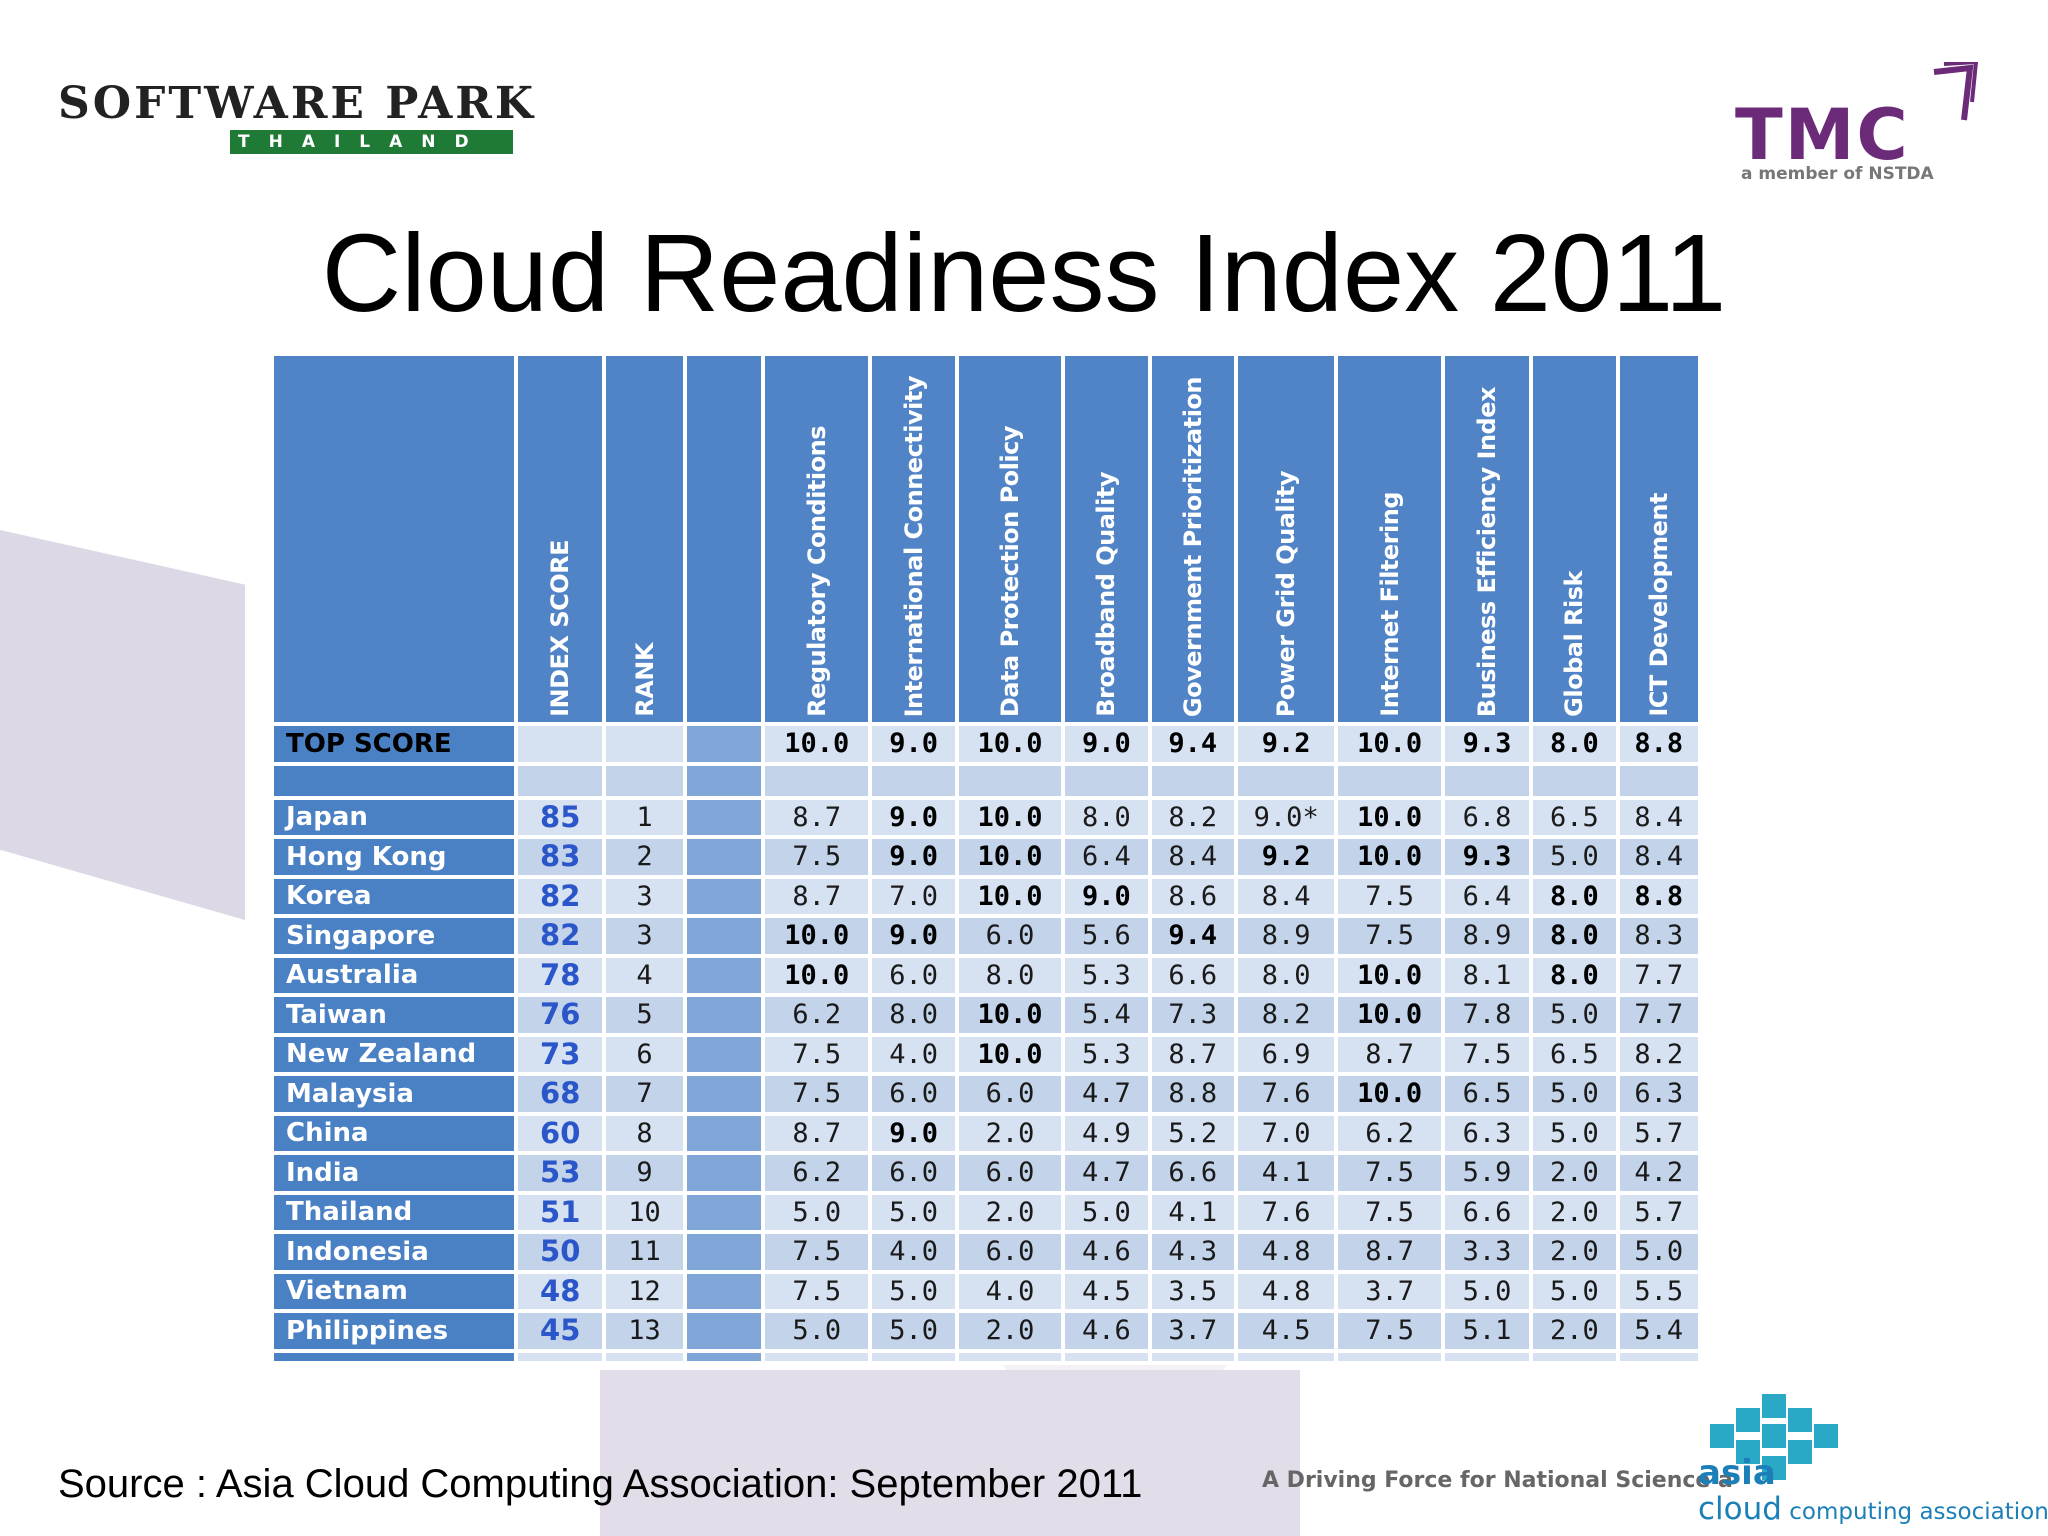 The width and height of the screenshot is (2048, 1536). I want to click on table-cell: 6.3, so click(1659, 1094).